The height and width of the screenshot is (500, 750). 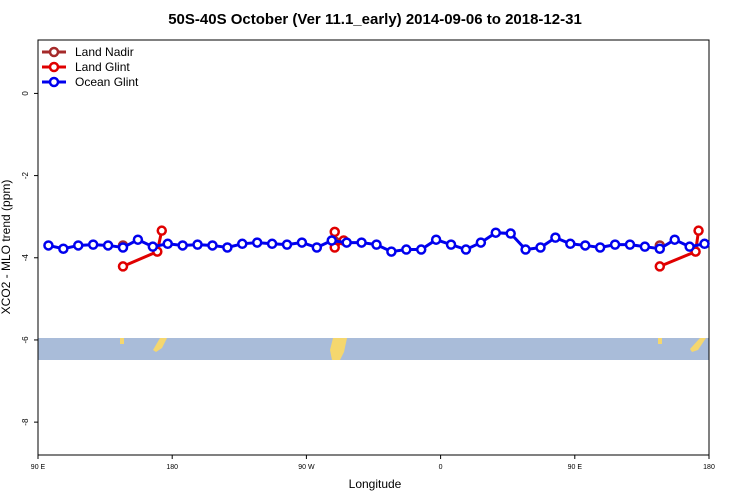 What do you see at coordinates (25, 258) in the screenshot?
I see `y-tick-label: -4` at bounding box center [25, 258].